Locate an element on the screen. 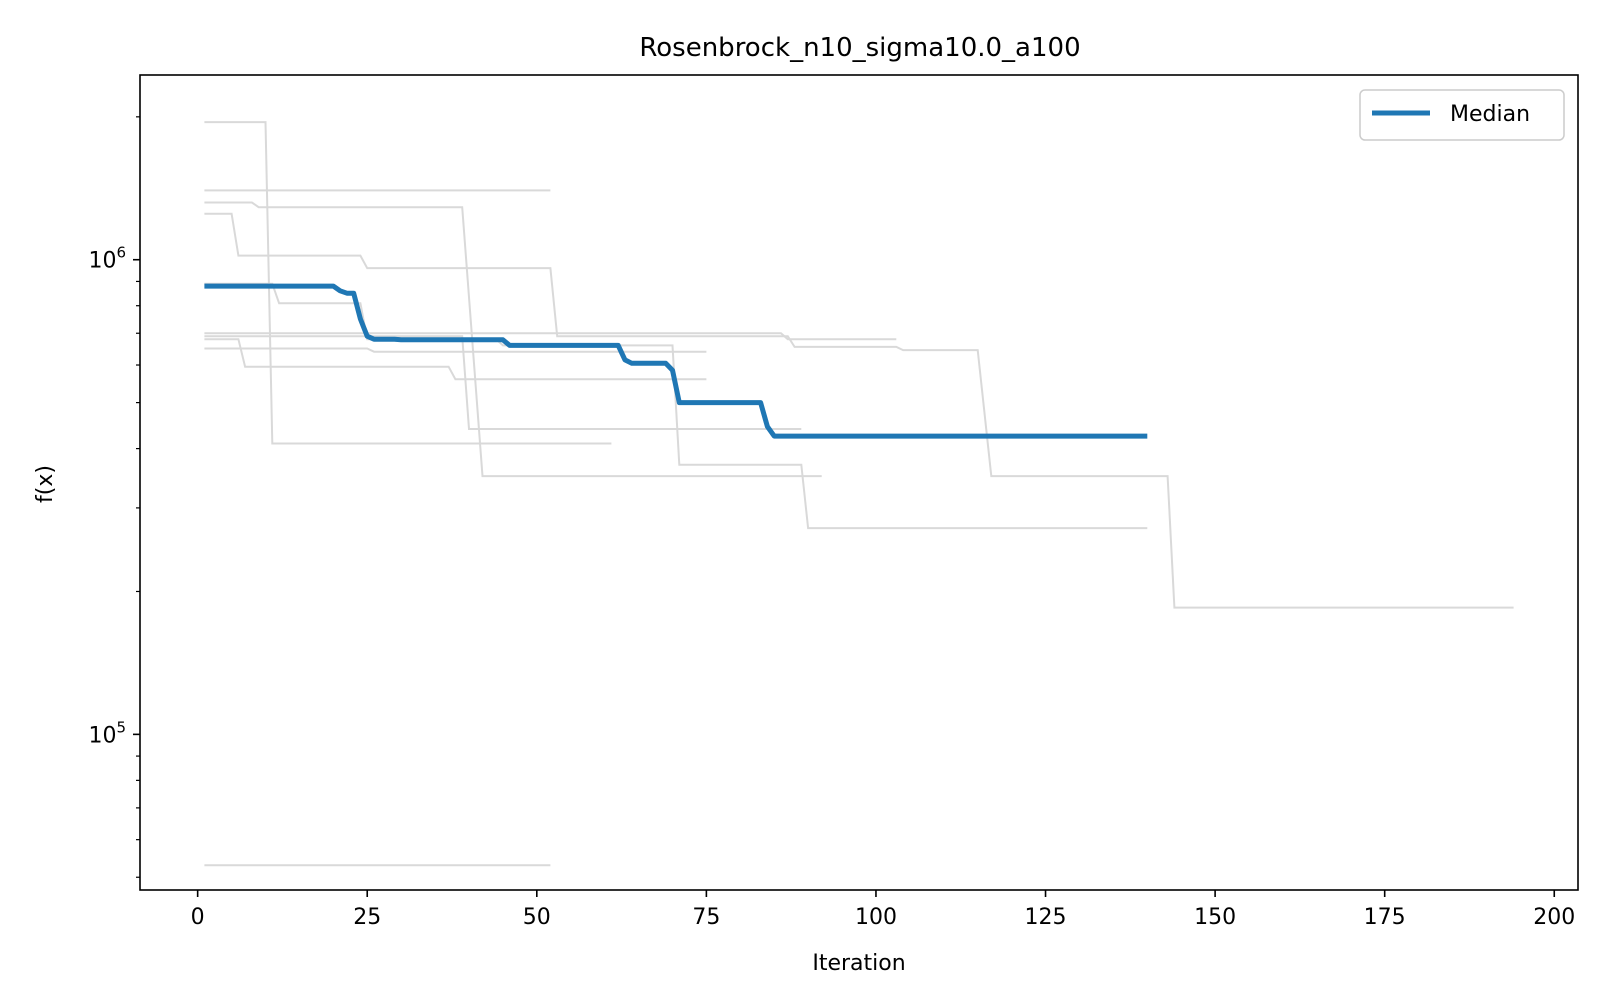 The width and height of the screenshot is (1600, 1000). x-tick-label: 50 is located at coordinates (537, 917).